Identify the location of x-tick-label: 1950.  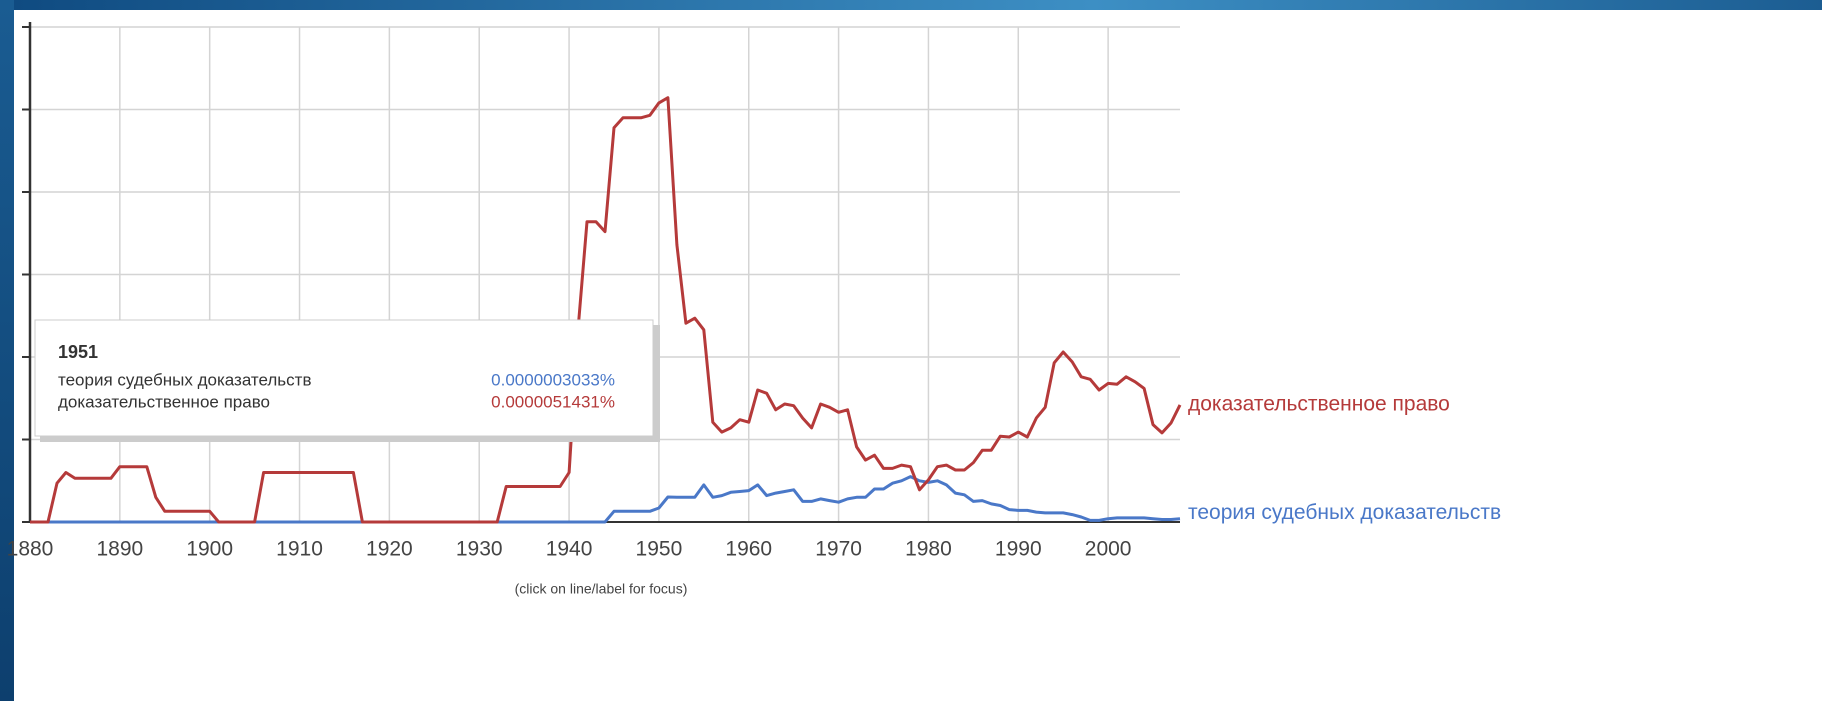
(659, 549).